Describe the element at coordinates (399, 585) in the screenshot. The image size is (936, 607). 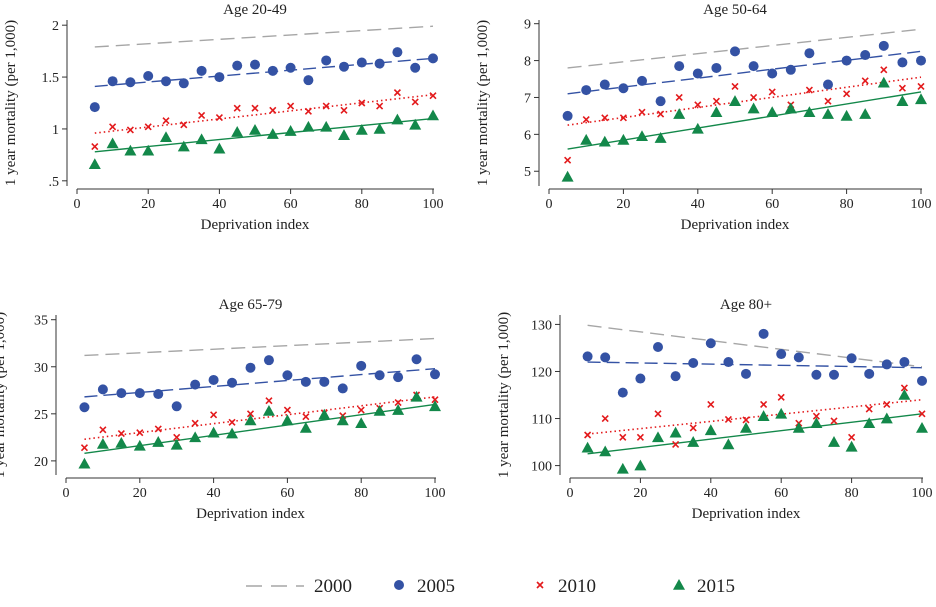
I see `legend-swatch-2005` at that location.